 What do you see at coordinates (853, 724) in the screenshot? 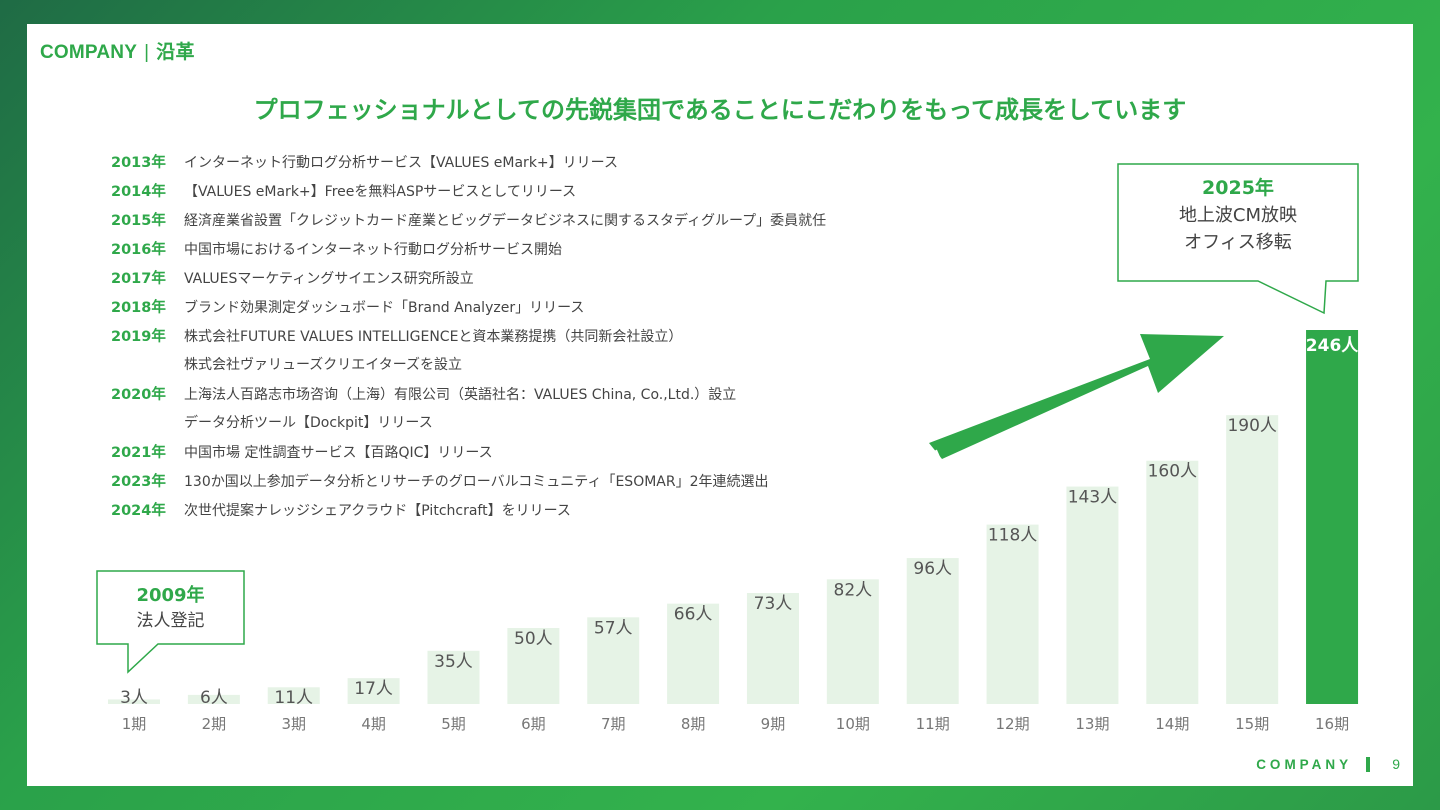
I see `x-tick-label: 10期` at bounding box center [853, 724].